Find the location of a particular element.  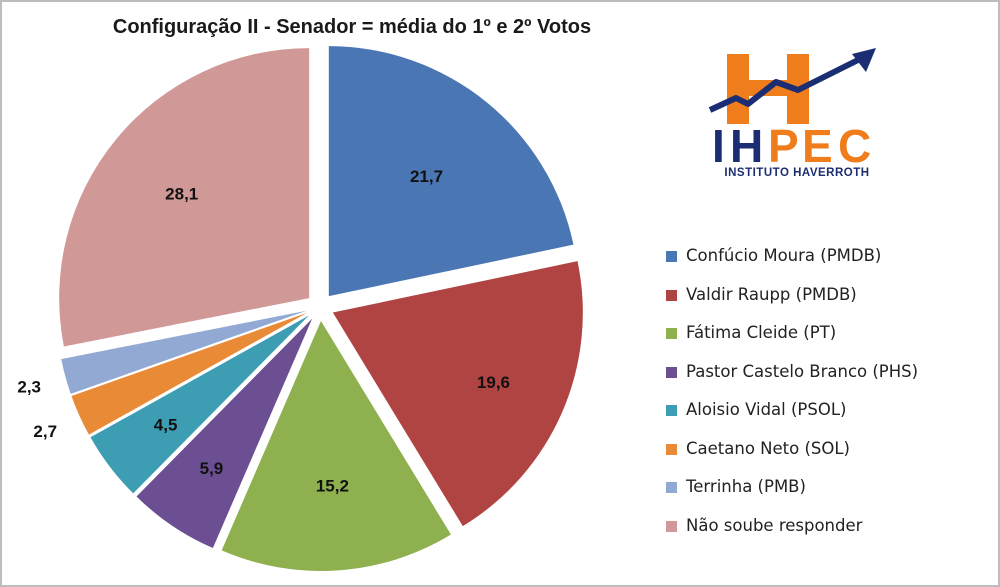

legend-label: Valdir Raupp (PMDB) is located at coordinates (771, 294).